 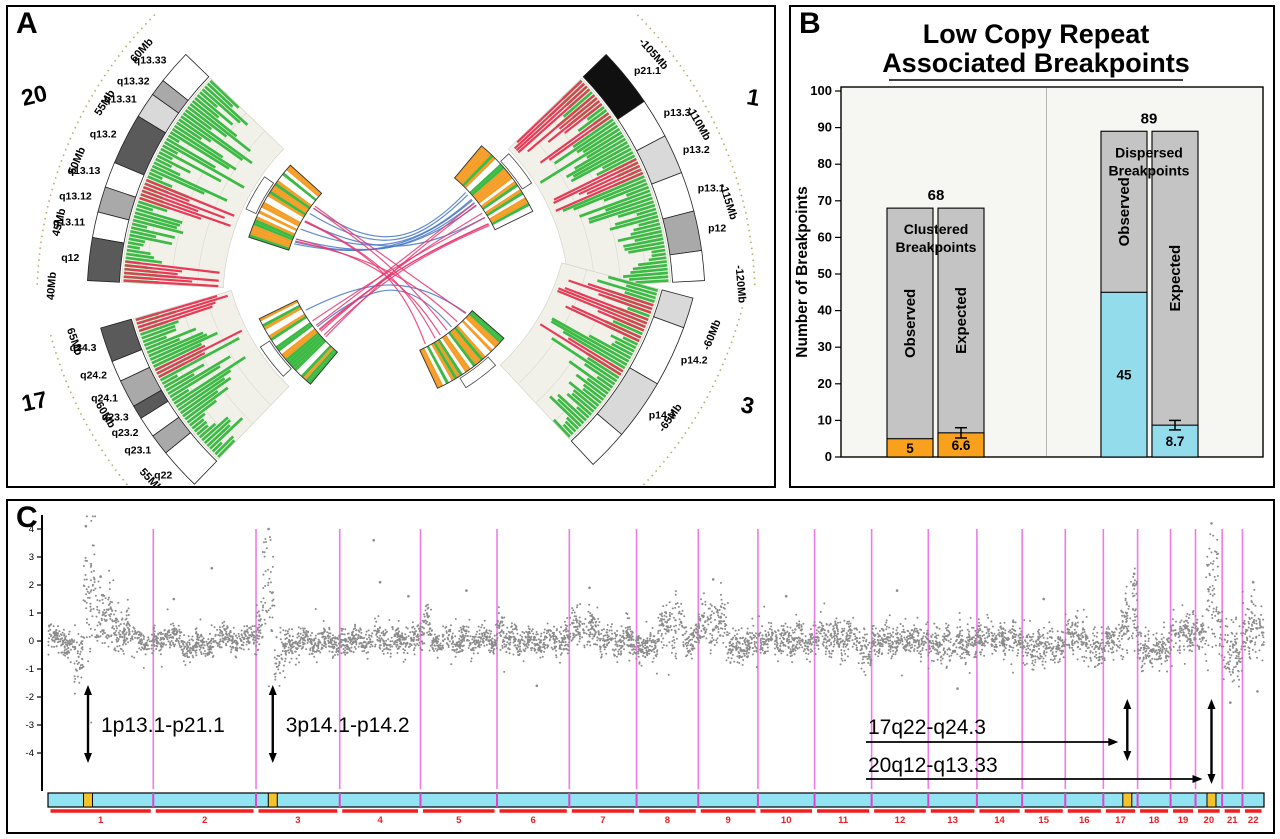 What do you see at coordinates (927, 727) in the screenshot?
I see `annotation-label: 17q22-q24.3` at bounding box center [927, 727].